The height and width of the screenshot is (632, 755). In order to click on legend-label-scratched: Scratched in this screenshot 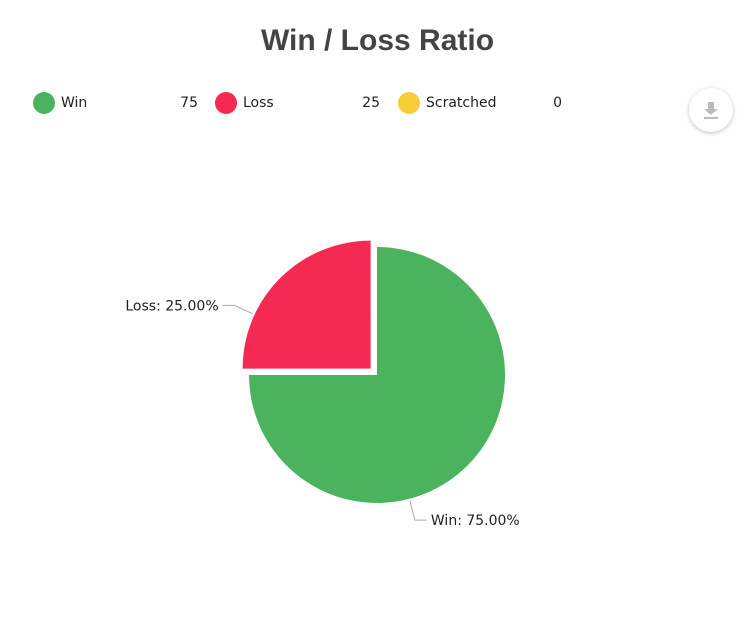, I will do `click(461, 103)`.